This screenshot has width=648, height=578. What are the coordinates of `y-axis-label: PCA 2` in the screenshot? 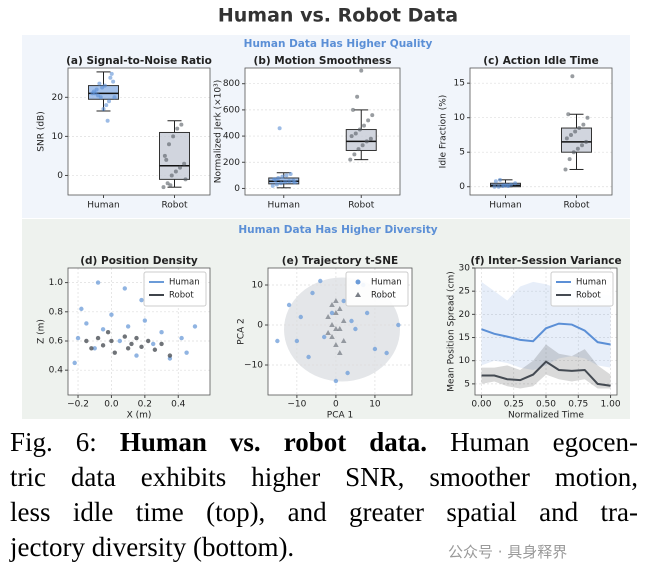 It's located at (242, 331).